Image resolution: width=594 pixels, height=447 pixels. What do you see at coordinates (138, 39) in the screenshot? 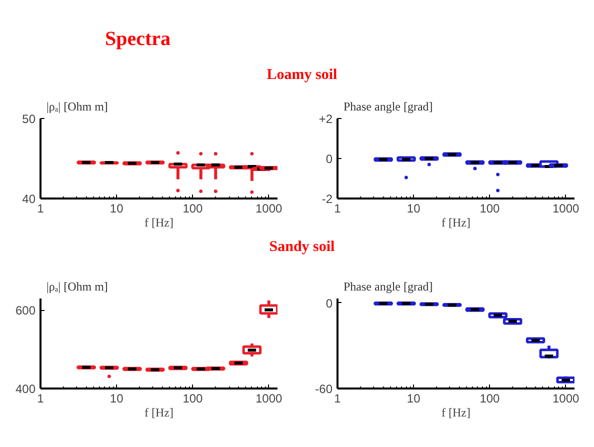
I see `text: Spectra` at bounding box center [138, 39].